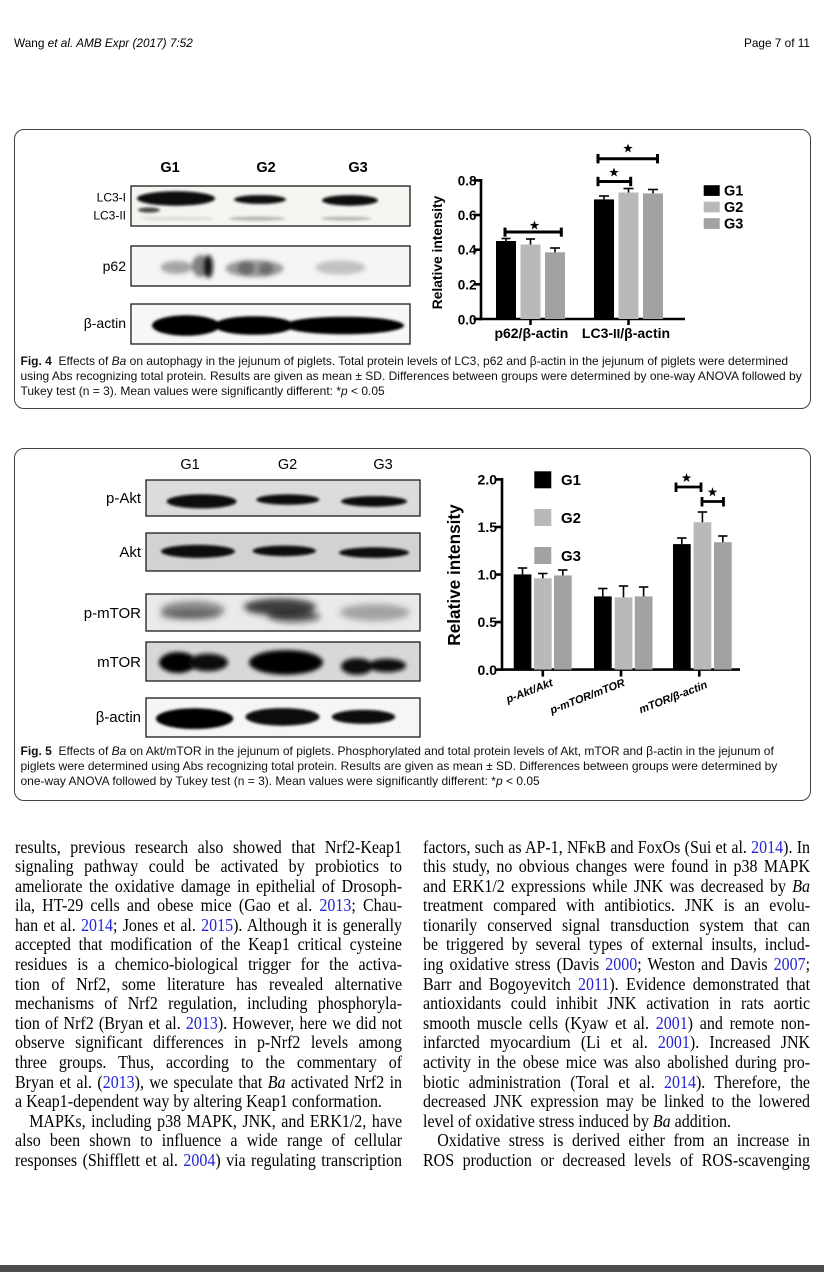 Image resolution: width=824 pixels, height=1272 pixels. Describe the element at coordinates (466, 249) in the screenshot. I see `svg-text: 0.4` at that location.